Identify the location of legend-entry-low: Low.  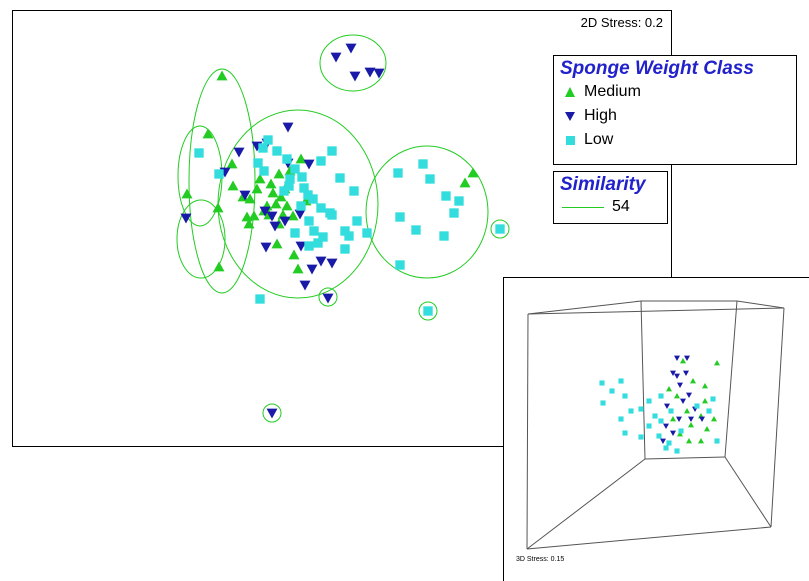
(675, 140).